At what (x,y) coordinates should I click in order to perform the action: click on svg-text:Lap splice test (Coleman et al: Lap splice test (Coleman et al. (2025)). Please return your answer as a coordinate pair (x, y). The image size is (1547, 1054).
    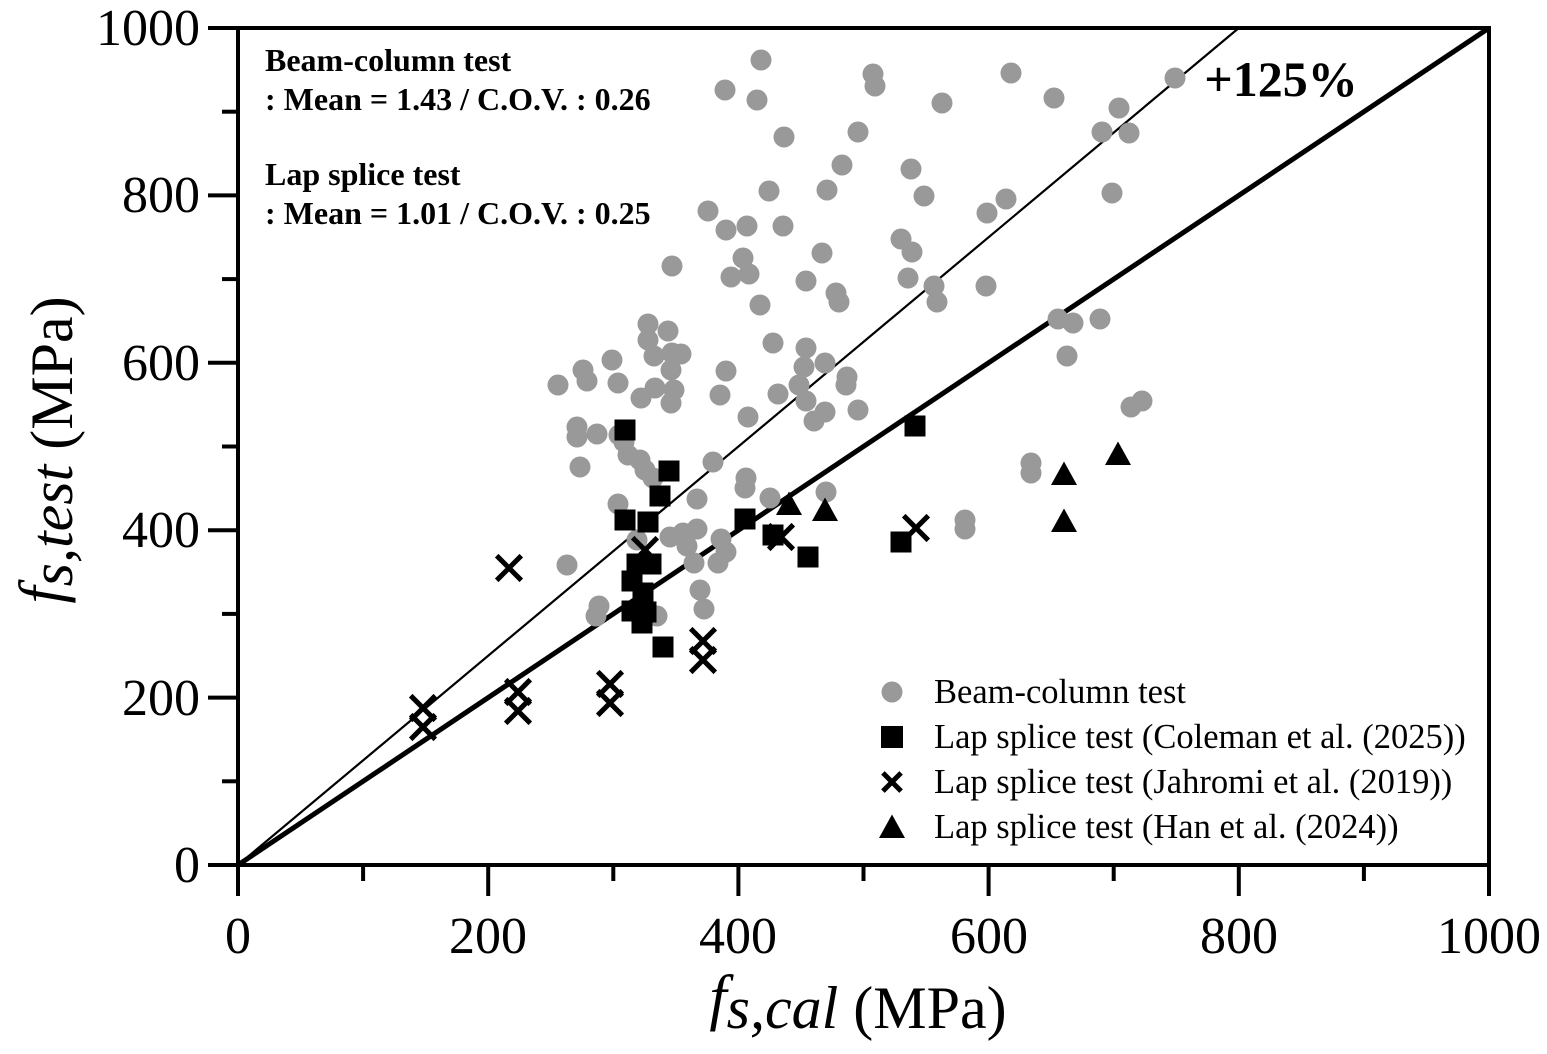
    Looking at the image, I should click on (1200, 737).